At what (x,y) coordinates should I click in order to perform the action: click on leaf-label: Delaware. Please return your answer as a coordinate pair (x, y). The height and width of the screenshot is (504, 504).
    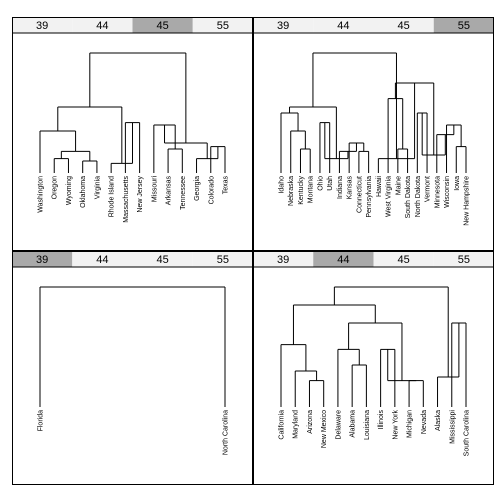
    Looking at the image, I should click on (338, 425).